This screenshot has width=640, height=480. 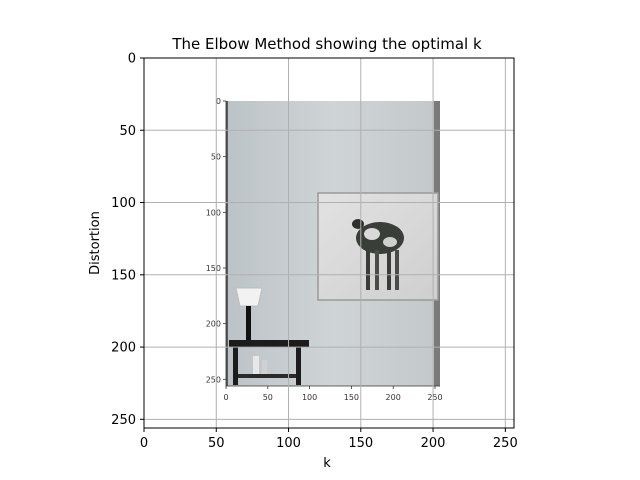 What do you see at coordinates (123, 203) in the screenshot?
I see `y-tick-label: 100` at bounding box center [123, 203].